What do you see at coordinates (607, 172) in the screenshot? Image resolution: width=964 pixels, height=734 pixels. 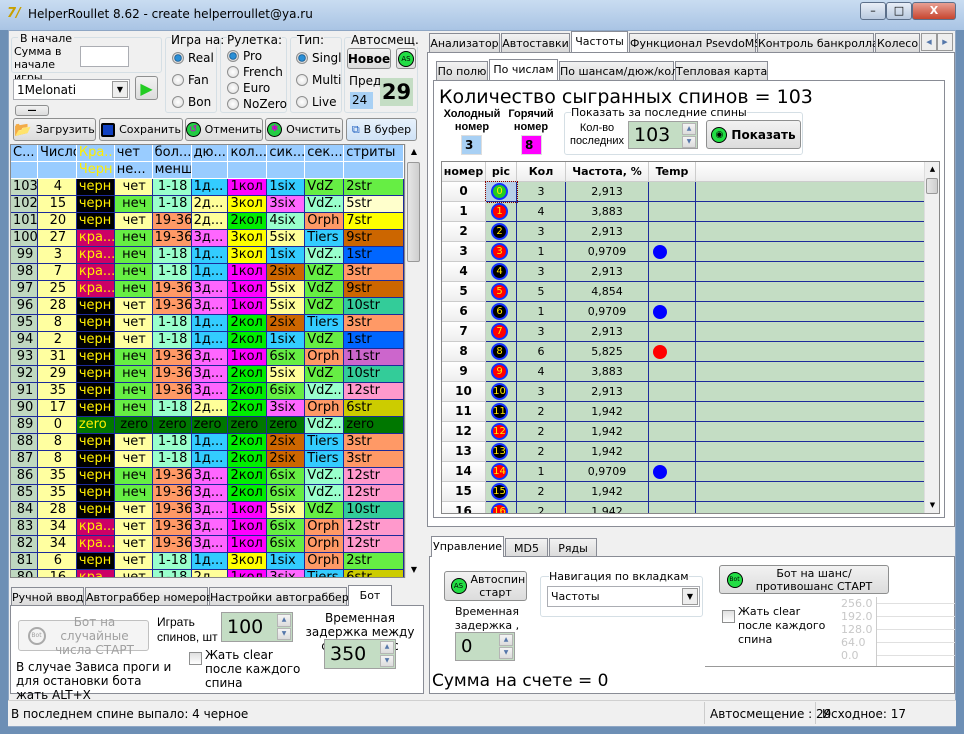 I see `column-header: Частота, %` at bounding box center [607, 172].